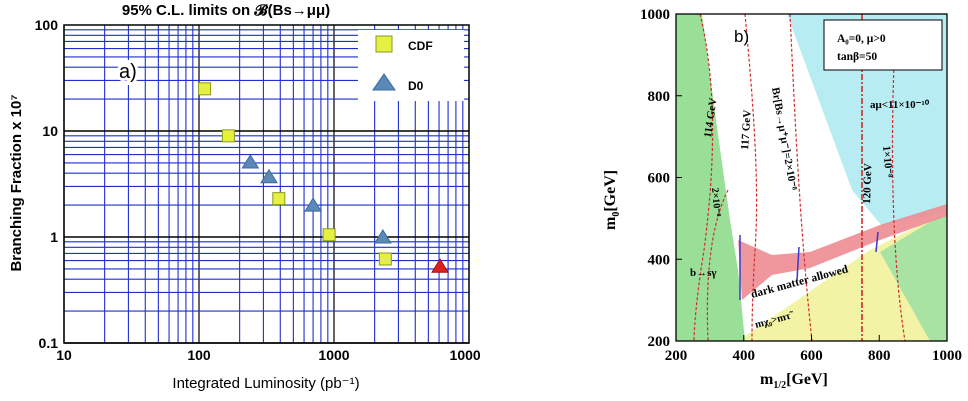 The width and height of the screenshot is (968, 401). What do you see at coordinates (715, 202) in the screenshot?
I see `label-br-left: 2×10⁻⁸` at bounding box center [715, 202].